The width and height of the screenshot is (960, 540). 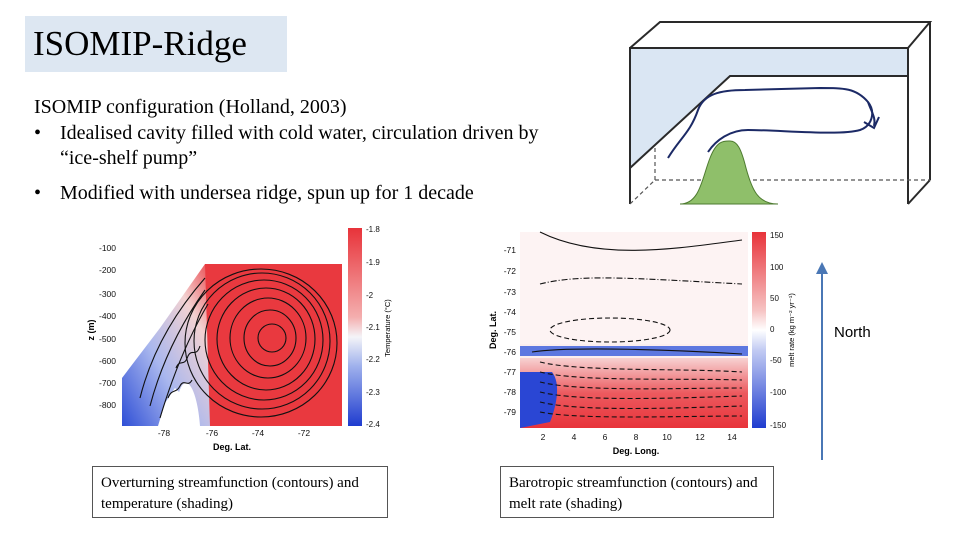 I want to click on cavity-schematic, so click(x=781, y=113).